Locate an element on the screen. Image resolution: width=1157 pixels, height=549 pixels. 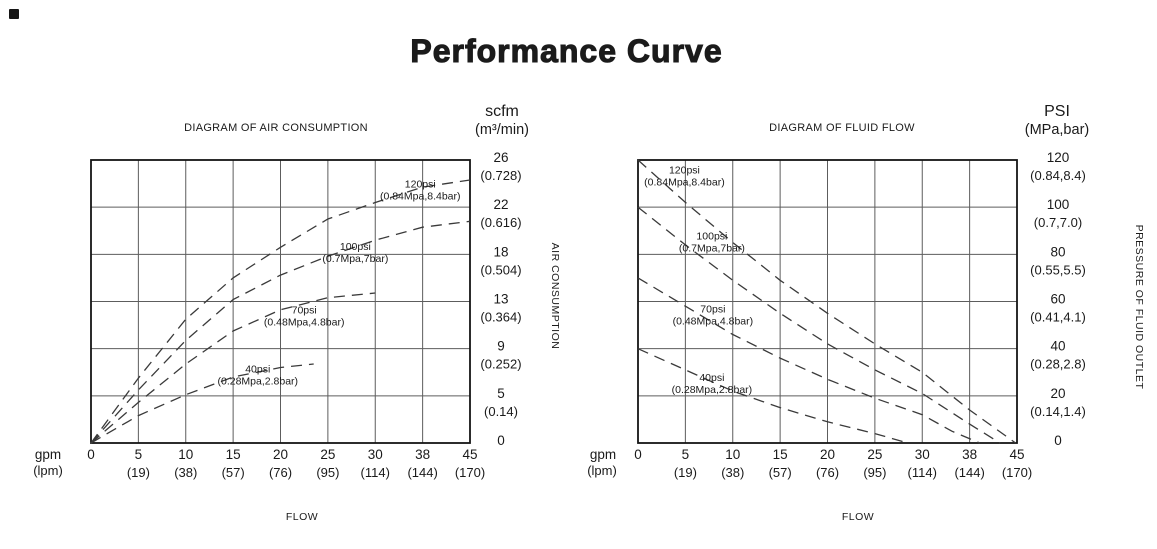
svg-text: (0.28,2.8) is located at coordinates (1058, 364).